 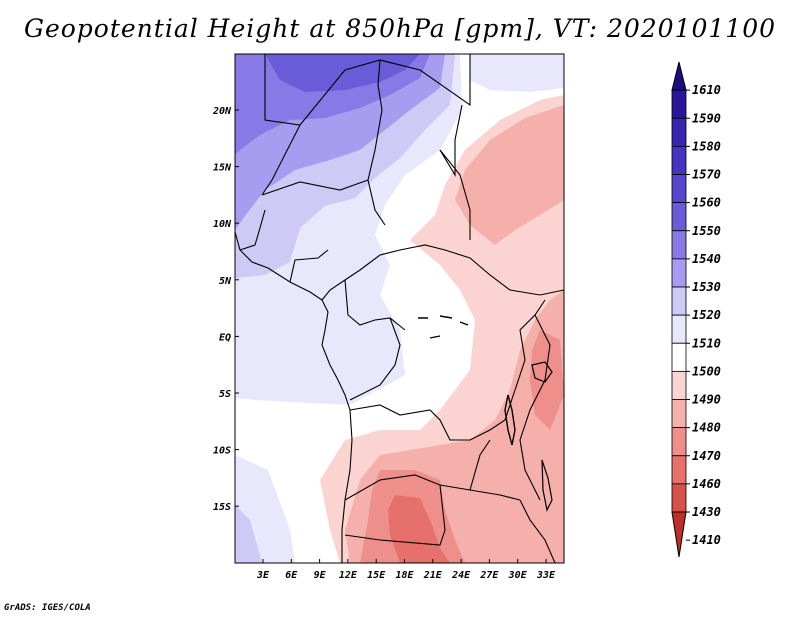 What do you see at coordinates (706, 287) in the screenshot?
I see `colorbar-label: 1530` at bounding box center [706, 287].